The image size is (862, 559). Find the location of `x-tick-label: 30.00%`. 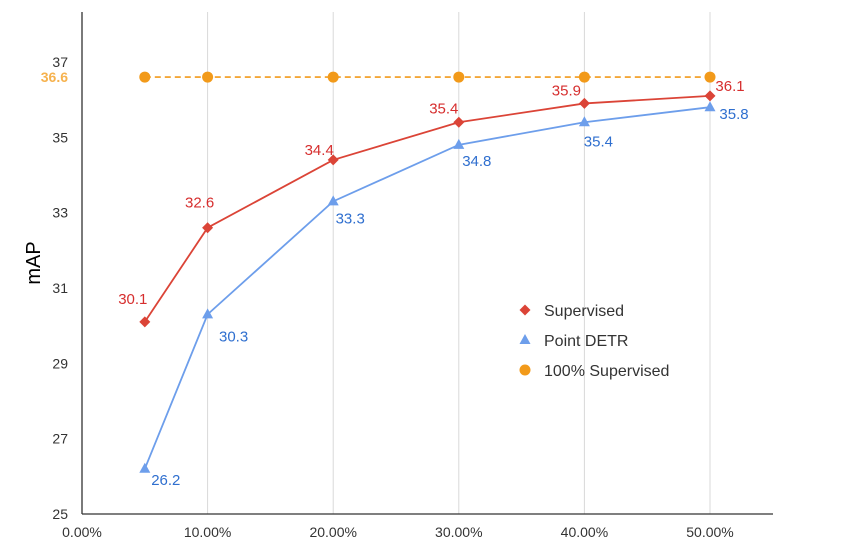

x-tick-label: 30.00% is located at coordinates (458, 532).